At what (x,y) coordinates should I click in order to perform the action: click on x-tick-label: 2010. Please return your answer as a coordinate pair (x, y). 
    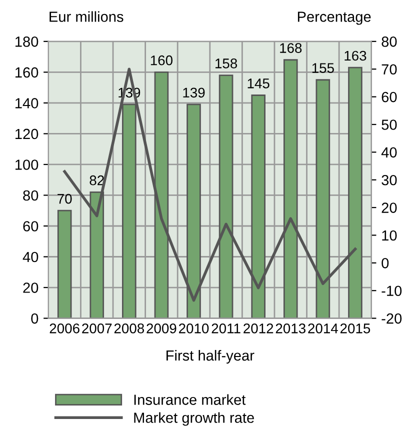
    Looking at the image, I should click on (194, 329).